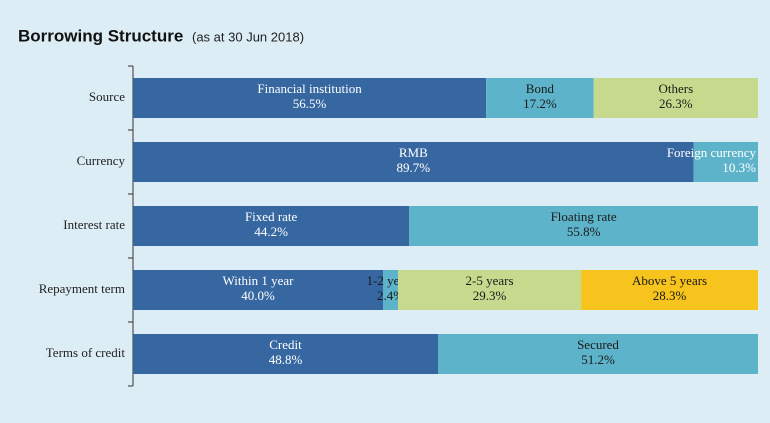 The width and height of the screenshot is (770, 423). What do you see at coordinates (675, 88) in the screenshot?
I see `segment-name: Others` at bounding box center [675, 88].